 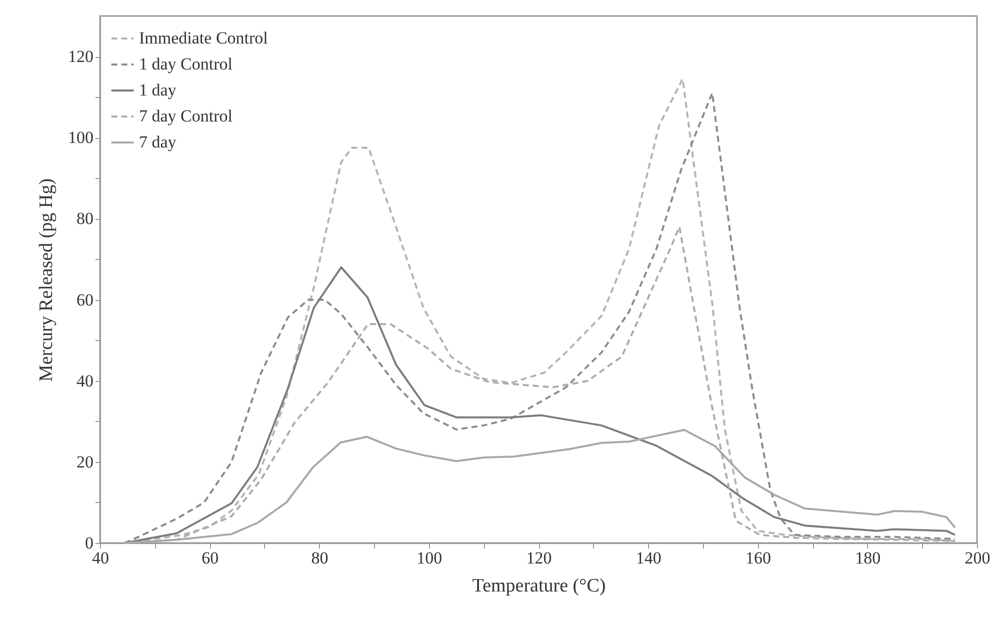 What do you see at coordinates (539, 558) in the screenshot?
I see `x-tick-label: 120` at bounding box center [539, 558].